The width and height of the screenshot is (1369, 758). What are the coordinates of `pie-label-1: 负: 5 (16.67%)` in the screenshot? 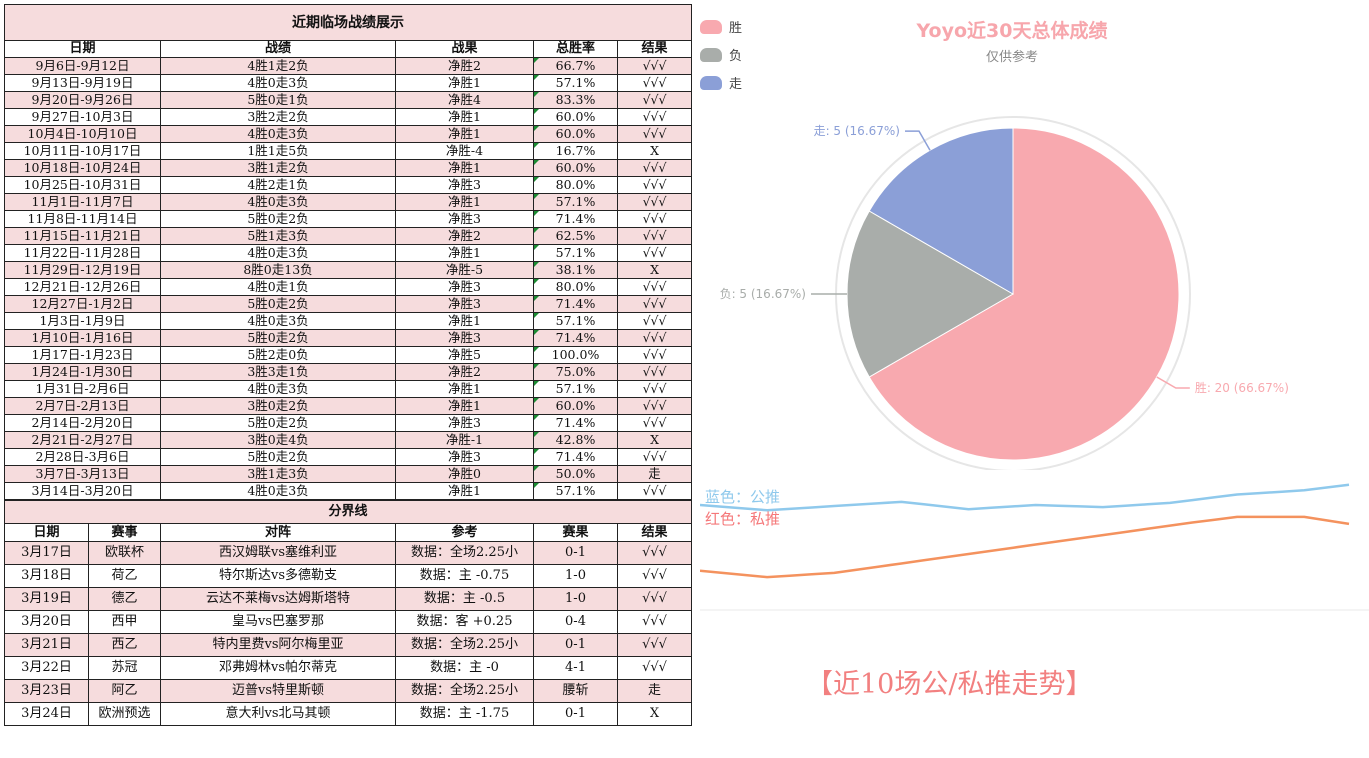 It's located at (763, 294).